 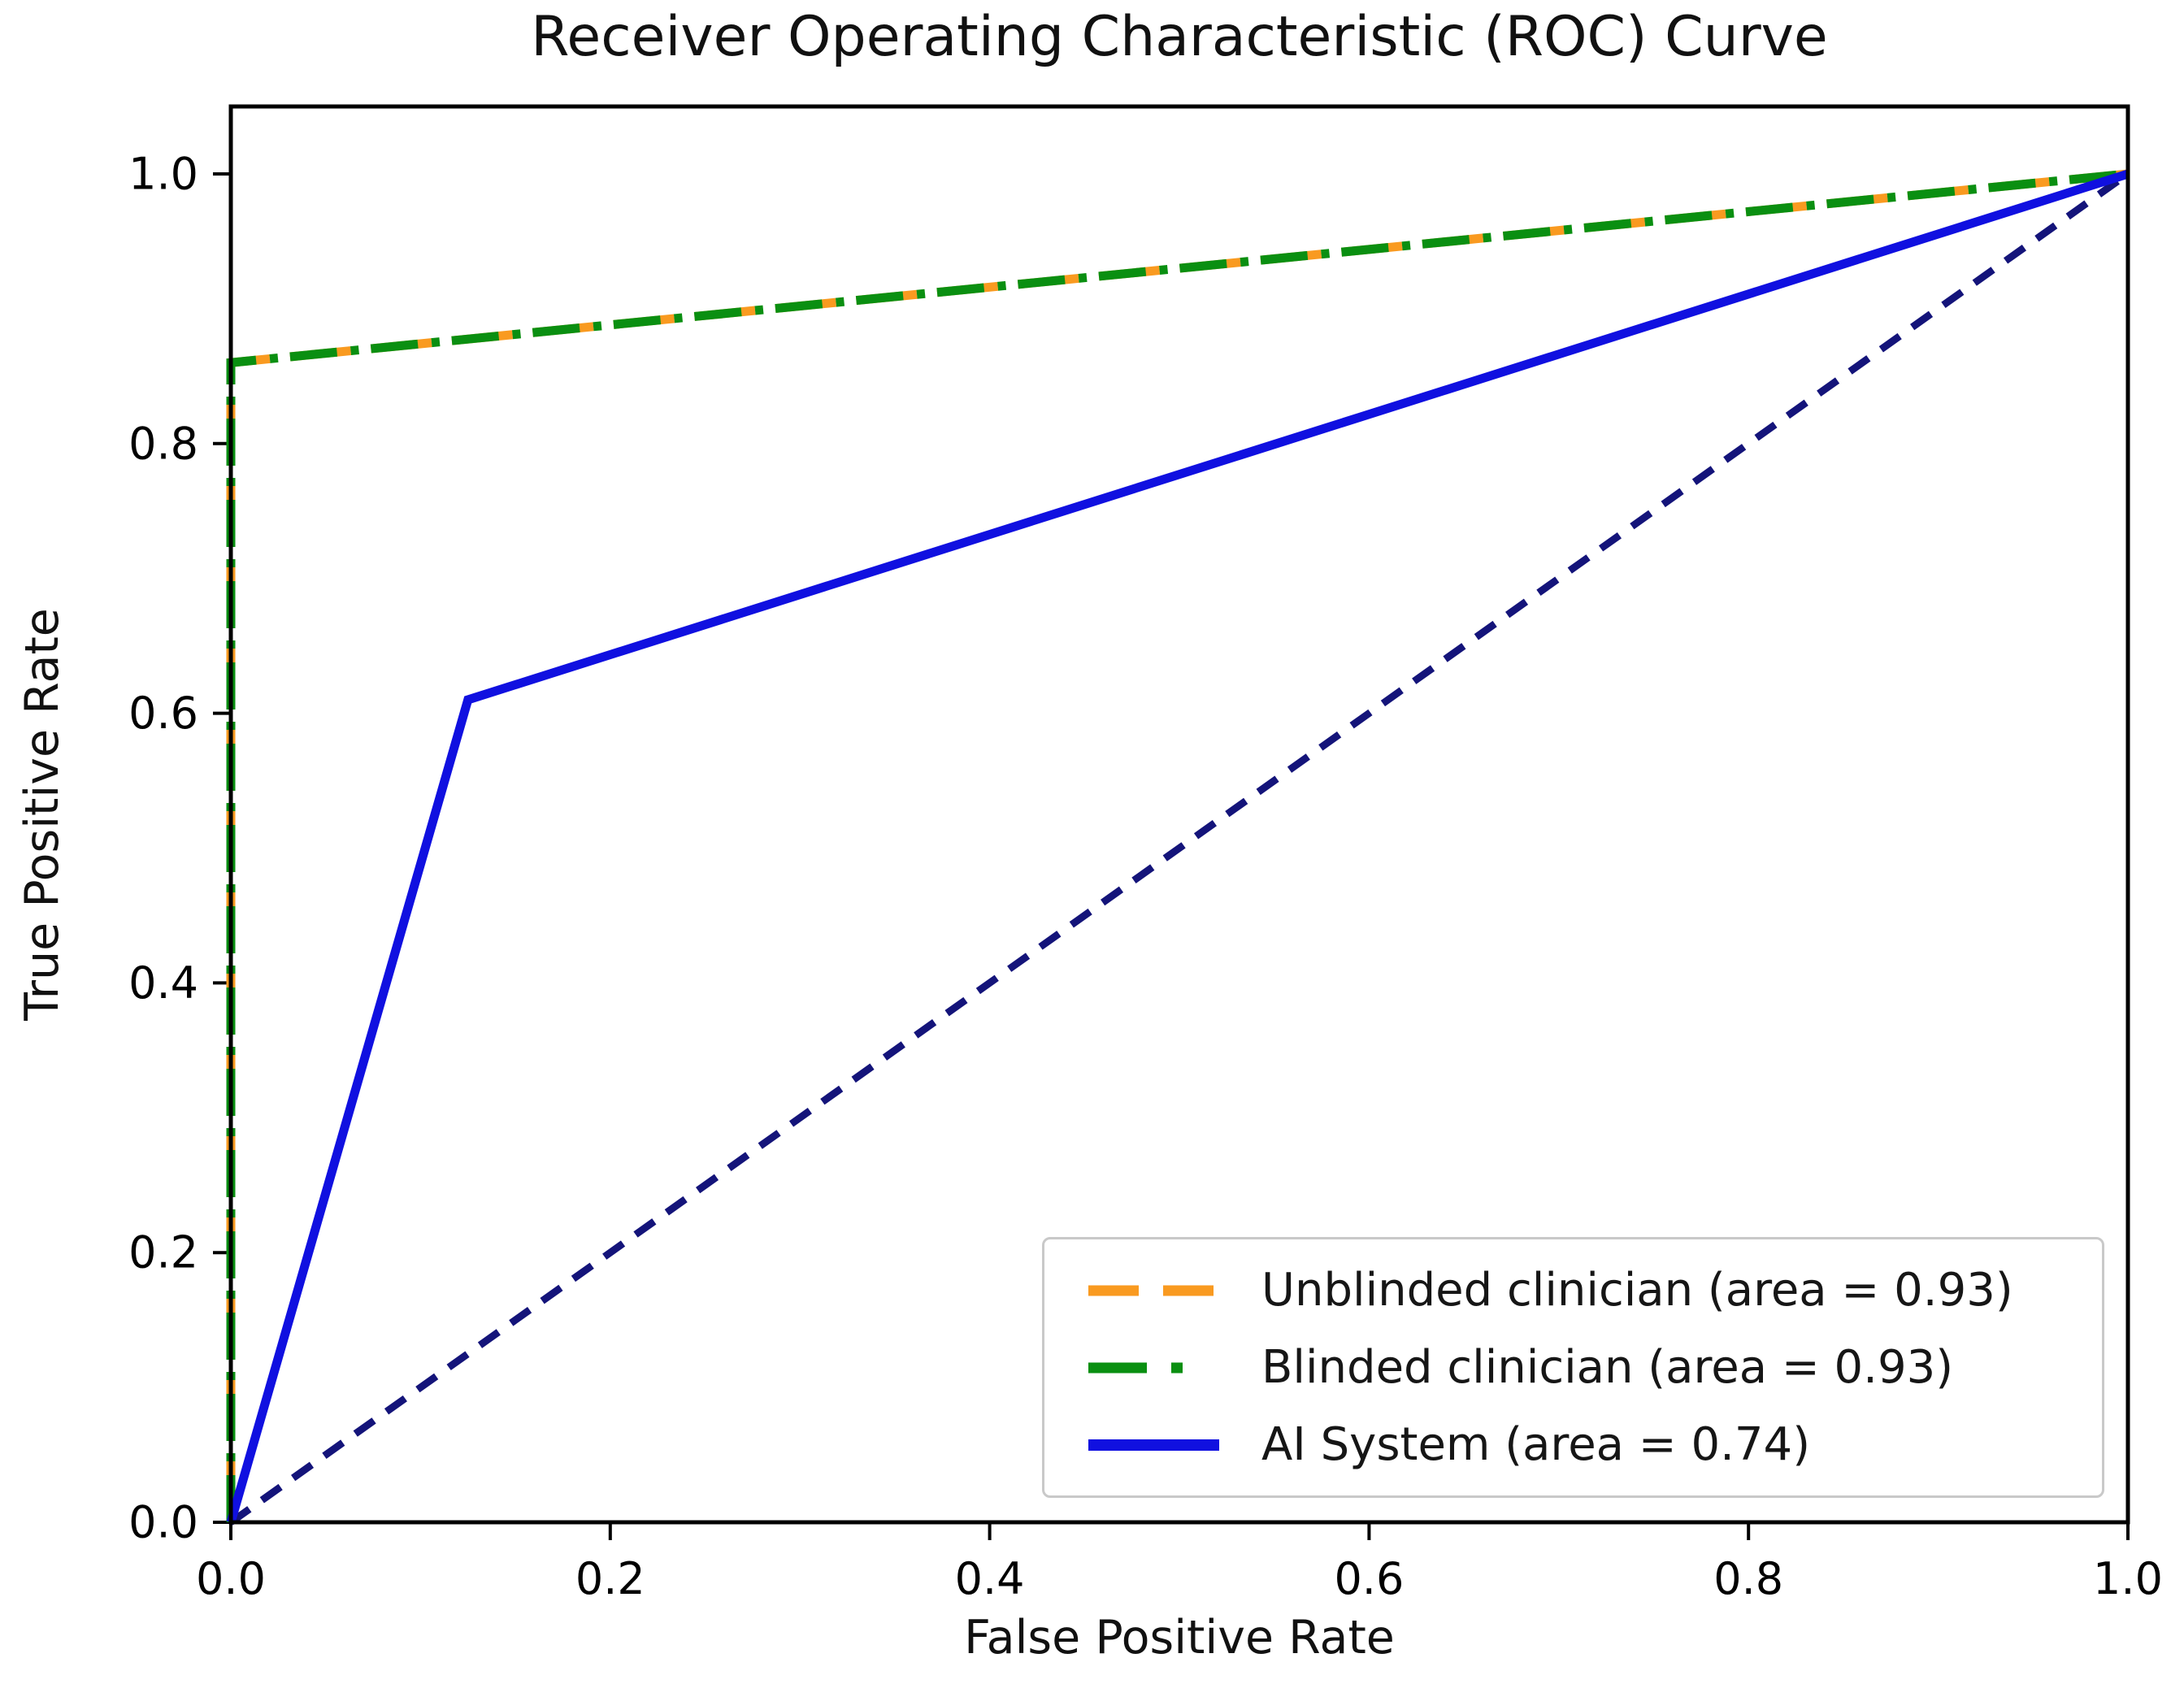 What do you see at coordinates (1179, 1637) in the screenshot?
I see `x-axis-label: False Positive Rate` at bounding box center [1179, 1637].